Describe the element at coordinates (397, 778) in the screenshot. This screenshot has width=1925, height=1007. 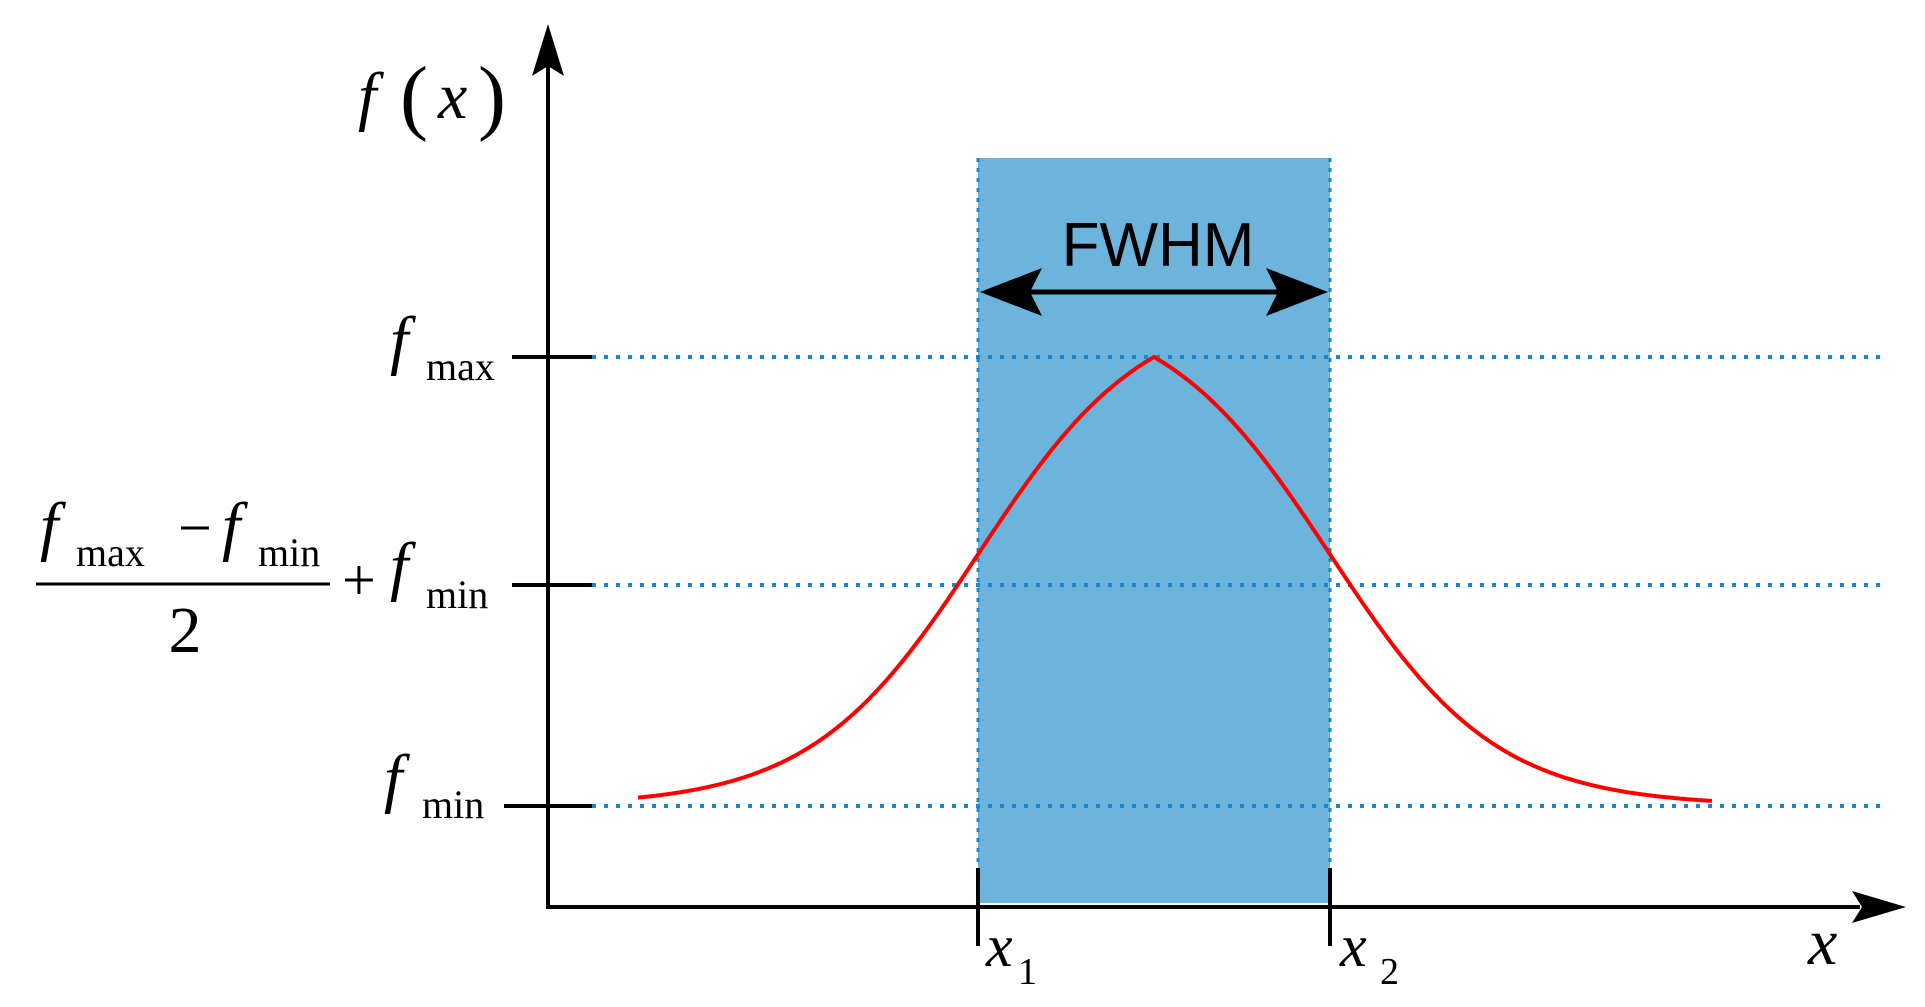
I see `fmin-label-f: f` at that location.